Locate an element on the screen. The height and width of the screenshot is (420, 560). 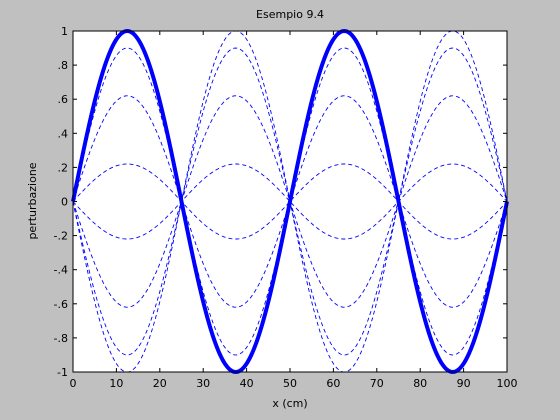
y-tick-label: -.8 is located at coordinates (61, 338).